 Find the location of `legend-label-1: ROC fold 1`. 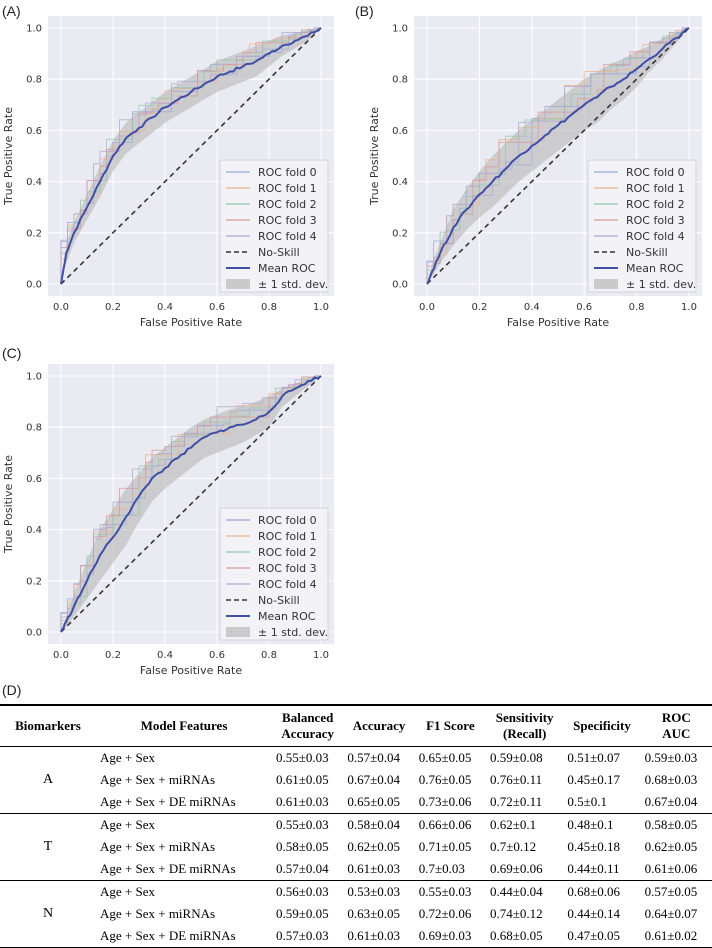

legend-label-1: ROC fold 1 is located at coordinates (287, 536).